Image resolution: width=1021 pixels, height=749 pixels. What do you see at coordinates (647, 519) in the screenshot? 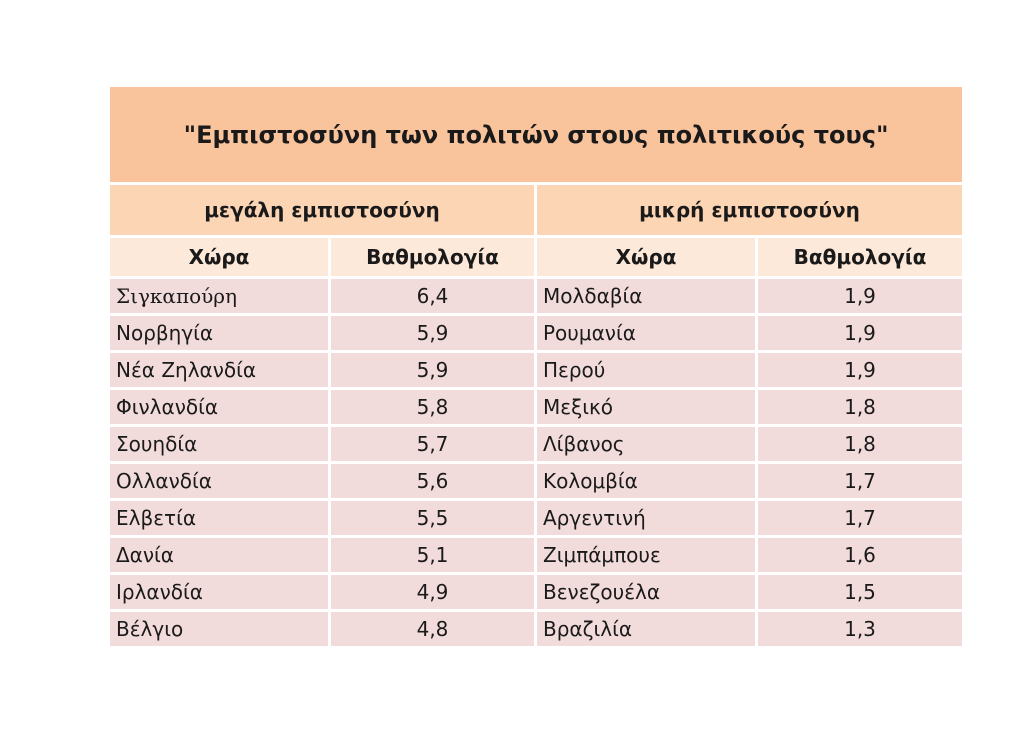
I see `low-trust-country: Αργεντινή` at bounding box center [647, 519].